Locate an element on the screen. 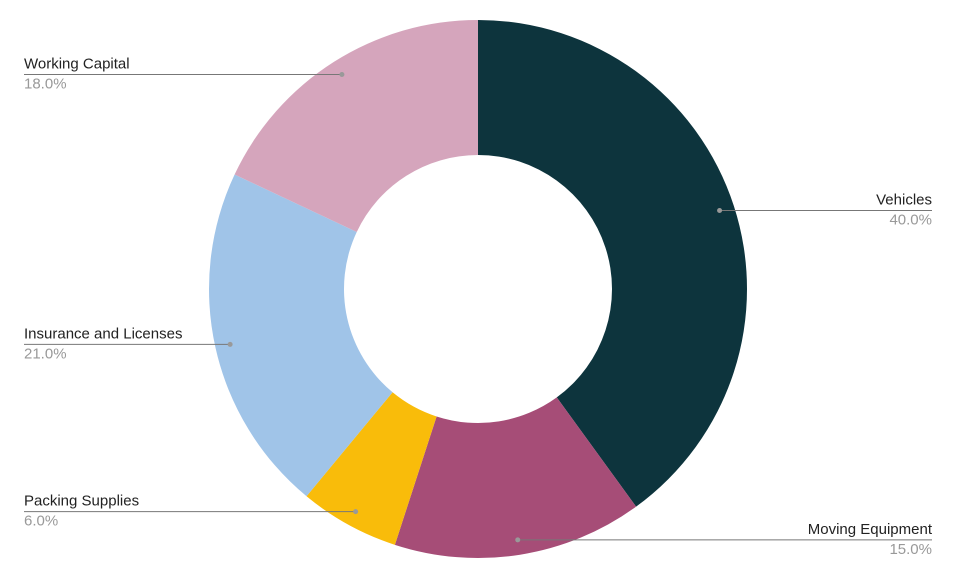 Image resolution: width=957 pixels, height=581 pixels. value-label: 6.0% is located at coordinates (41, 521).